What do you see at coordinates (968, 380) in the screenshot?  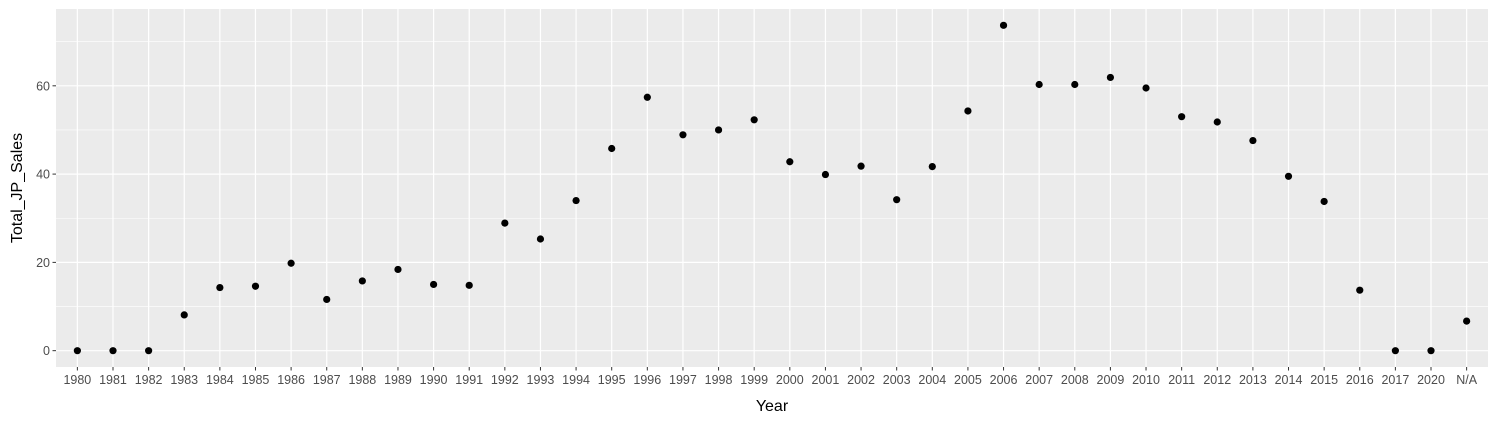 I see `x-tick-label: 2005` at bounding box center [968, 380].